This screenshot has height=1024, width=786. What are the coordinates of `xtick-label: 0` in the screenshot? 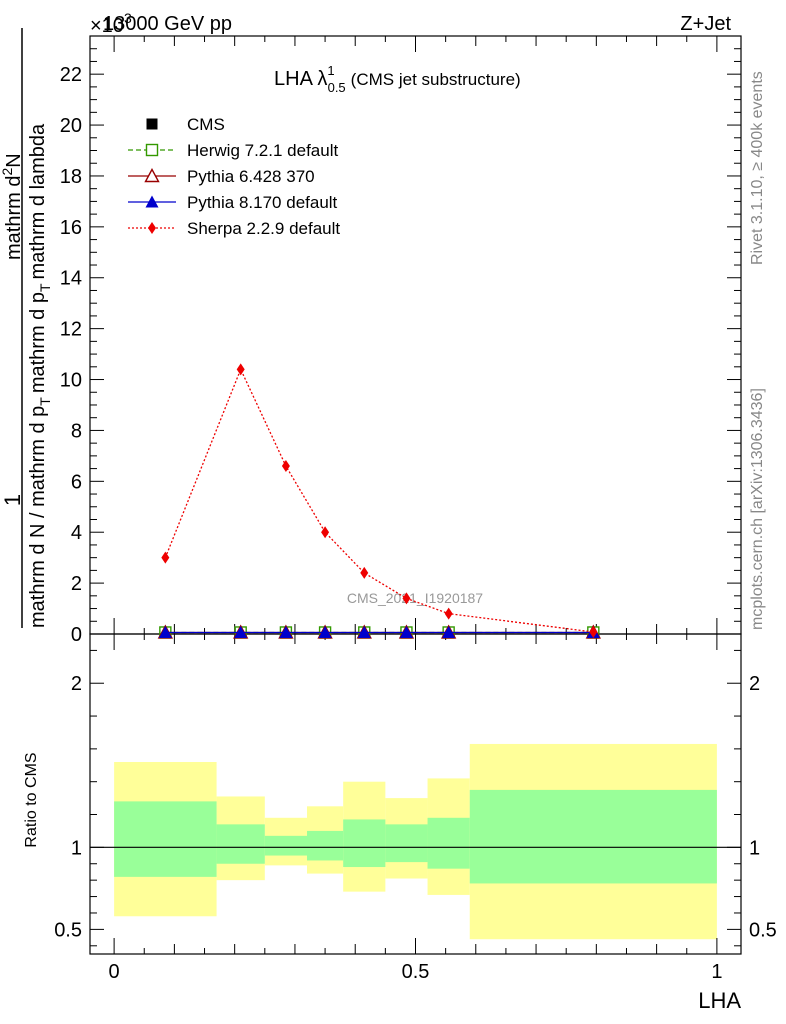 It's located at (114, 972).